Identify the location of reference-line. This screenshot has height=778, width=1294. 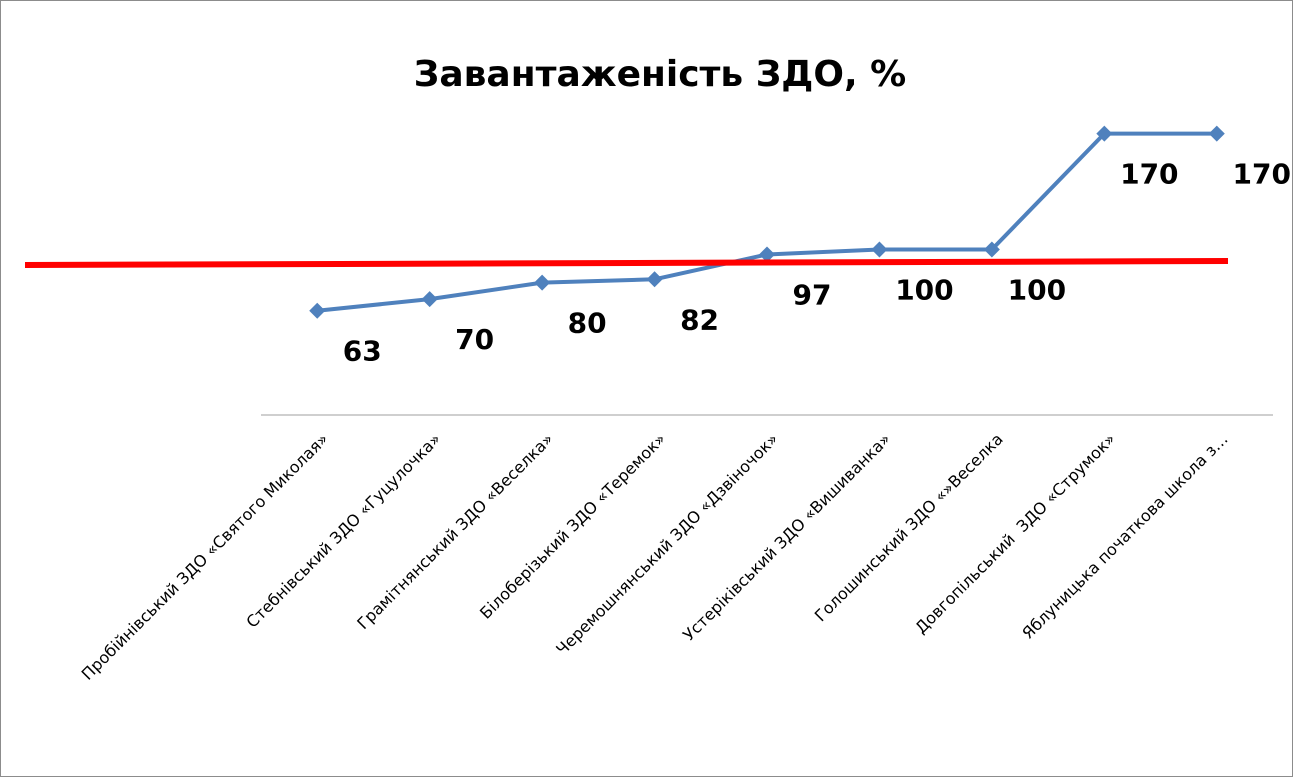
(626, 263).